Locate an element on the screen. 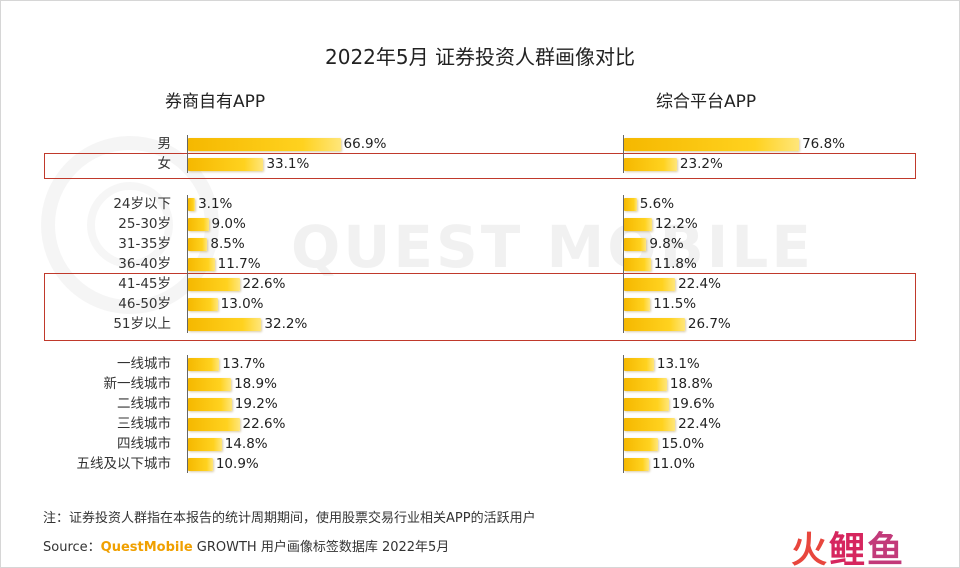  category-label: 31-35岁 is located at coordinates (144, 244).